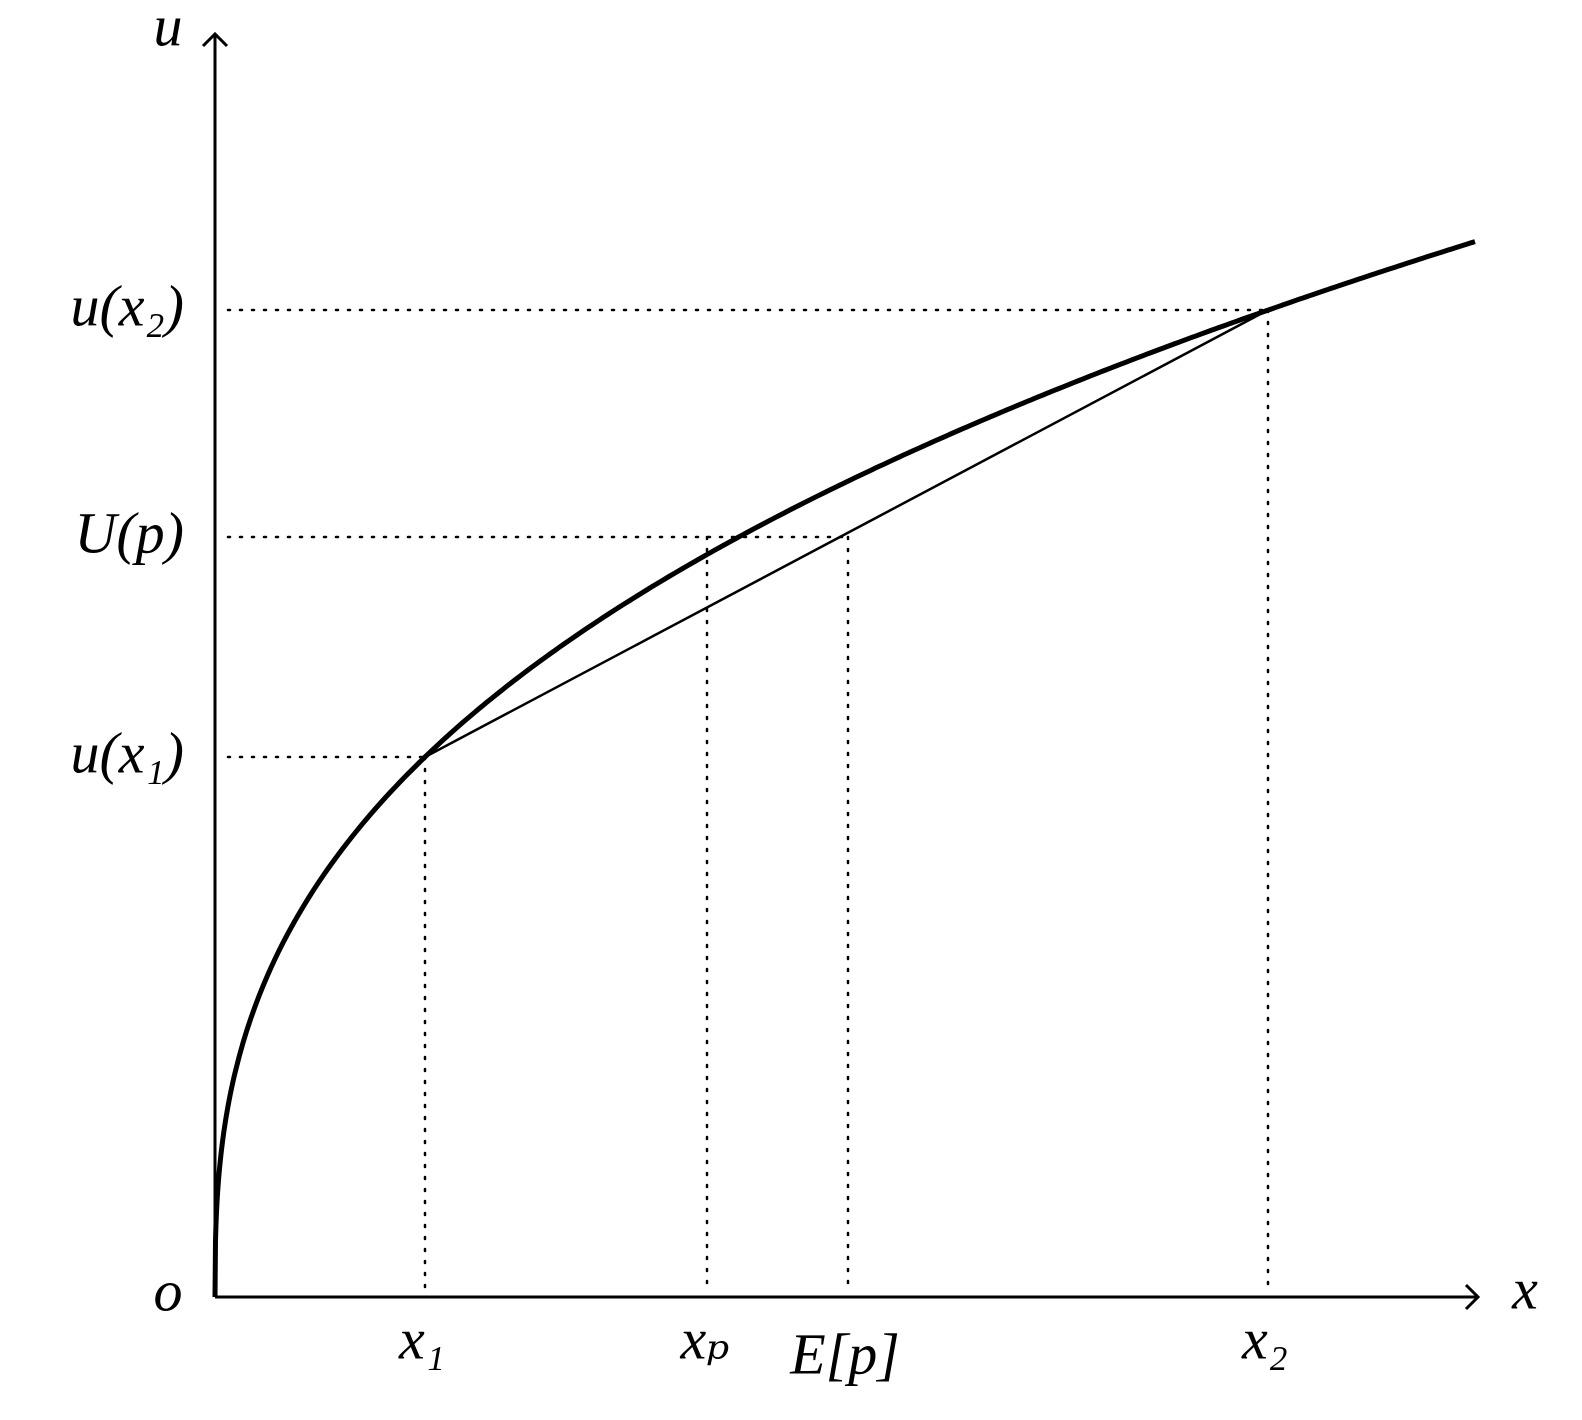 This screenshot has width=1582, height=1420. I want to click on x-label: x₂, so click(1264, 1338).